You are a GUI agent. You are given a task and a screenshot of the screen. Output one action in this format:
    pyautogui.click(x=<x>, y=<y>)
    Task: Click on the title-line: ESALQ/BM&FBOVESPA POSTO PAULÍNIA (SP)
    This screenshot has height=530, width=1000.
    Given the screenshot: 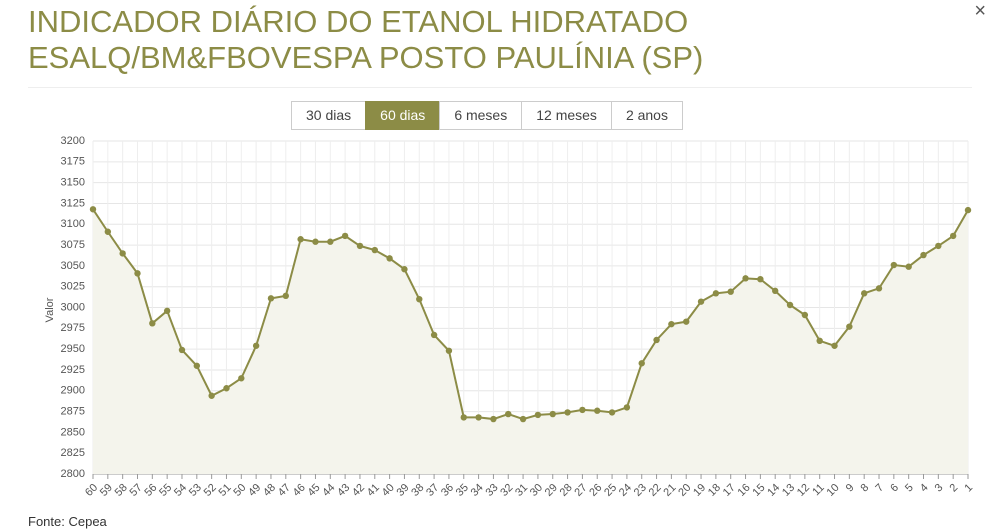 What is the action you would take?
    pyautogui.click(x=366, y=57)
    